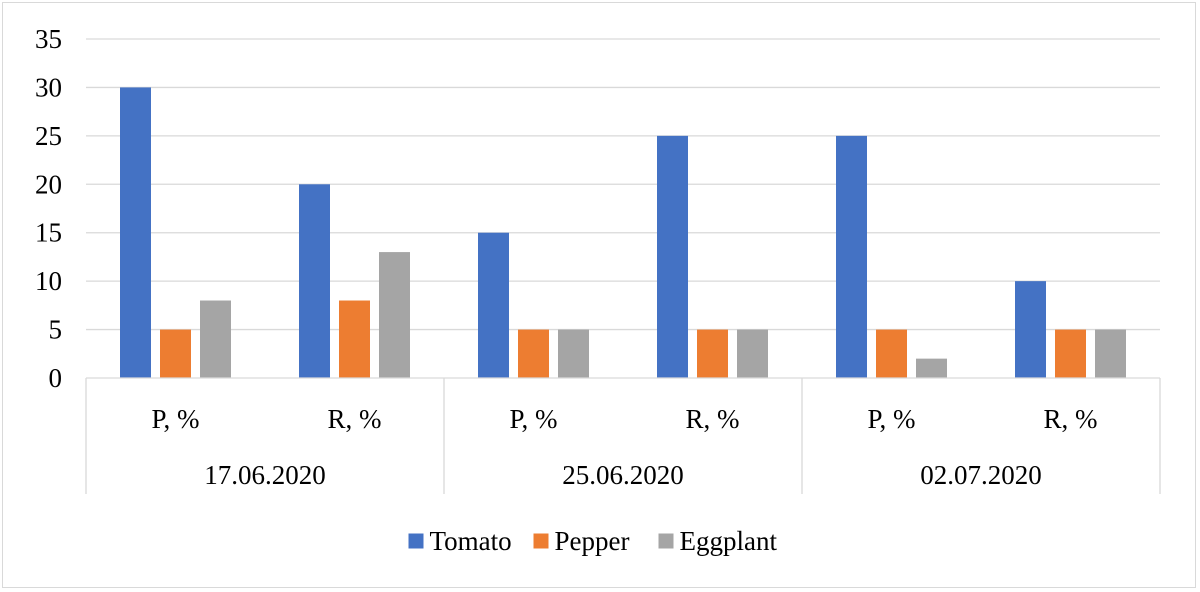  Describe the element at coordinates (624, 419) in the screenshot. I see `x-axis-category-labels: P, % R, % P, % R, % P, % R, %` at that location.